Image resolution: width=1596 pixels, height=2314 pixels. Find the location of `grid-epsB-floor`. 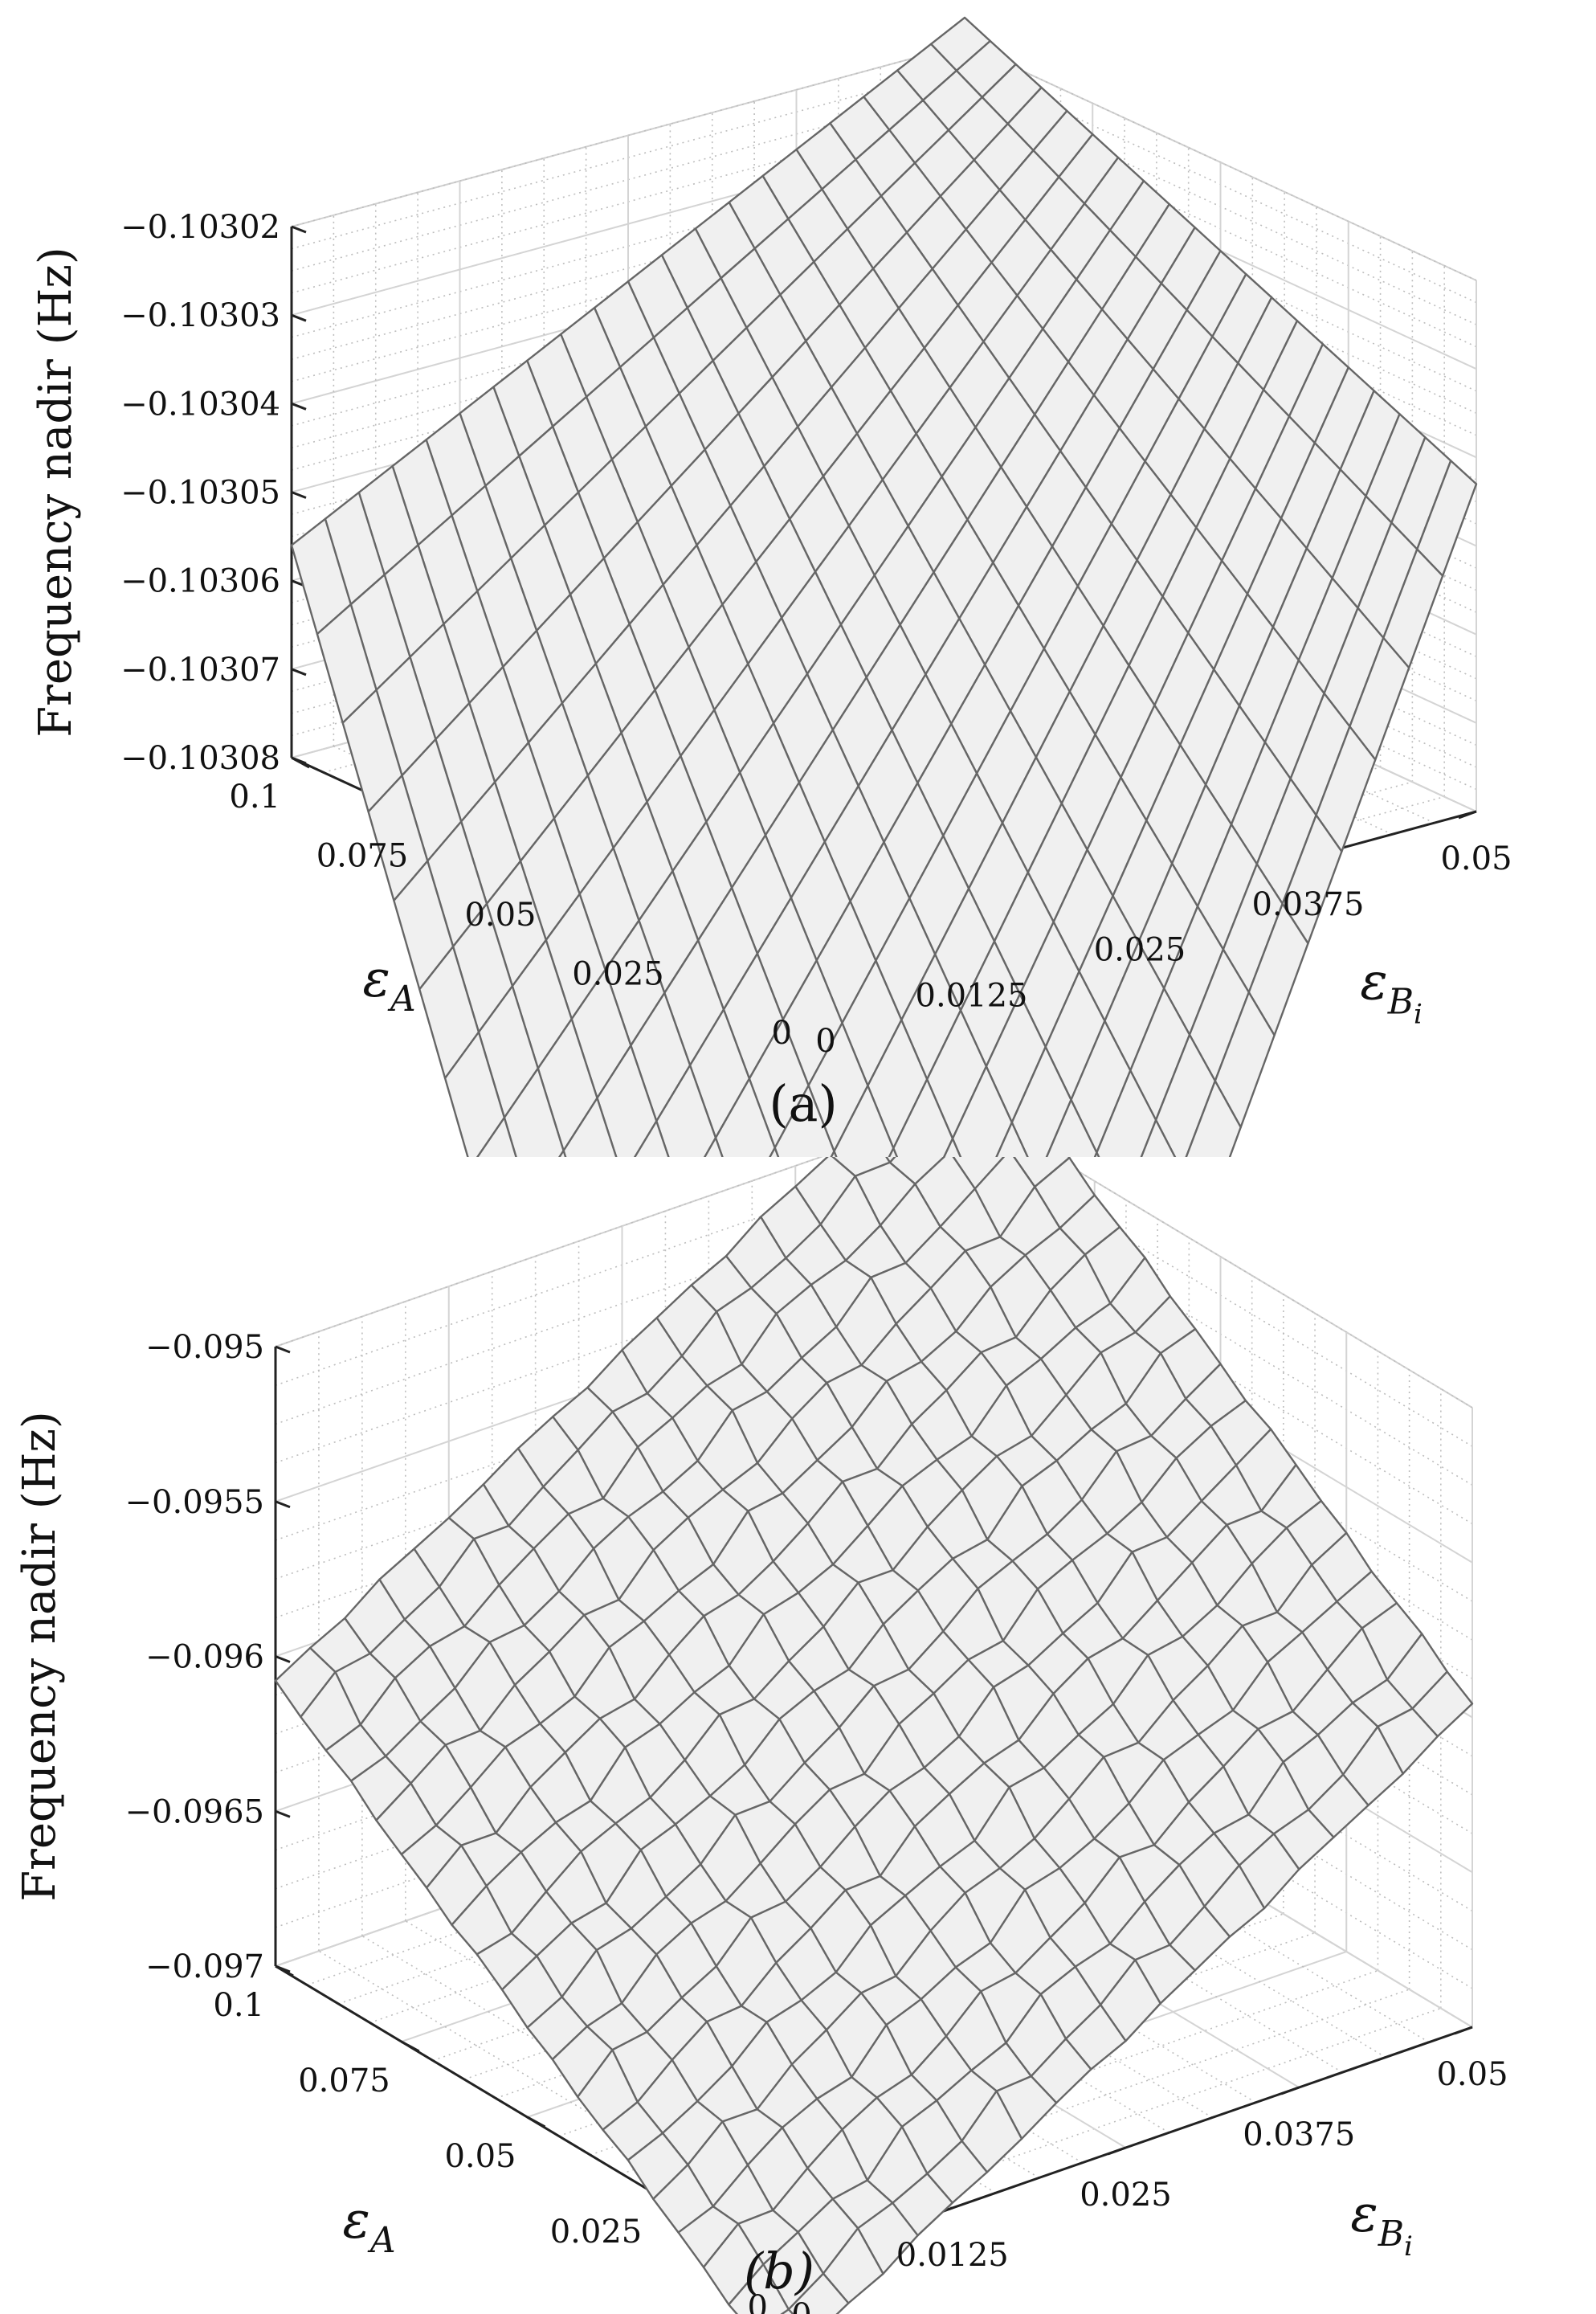

grid-epsB-floor is located at coordinates (570, 2102).